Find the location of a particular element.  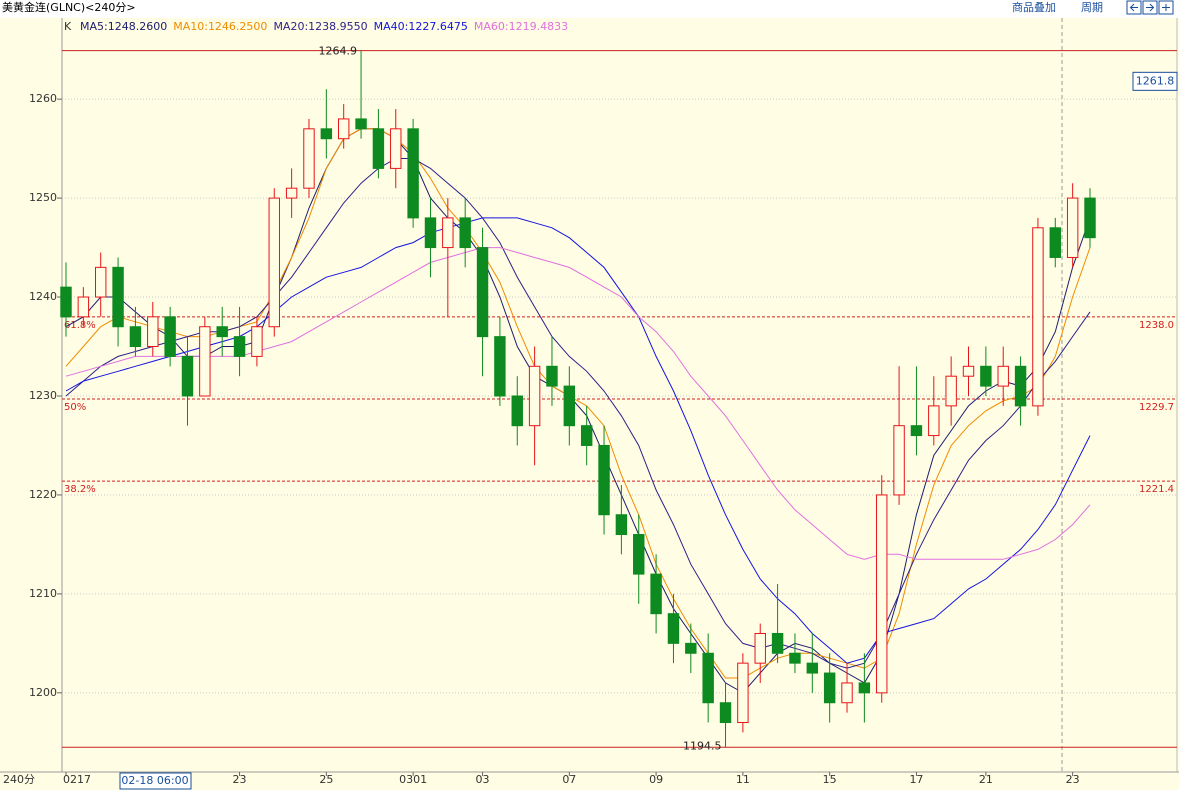

fib-label: 61.8% is located at coordinates (80, 325).